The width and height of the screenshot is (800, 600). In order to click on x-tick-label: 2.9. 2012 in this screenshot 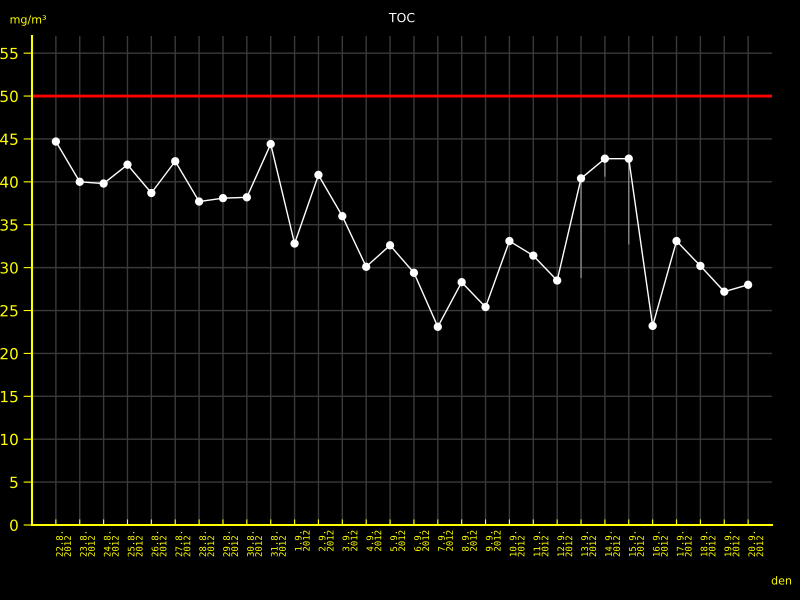, I will do `click(326, 540)`.